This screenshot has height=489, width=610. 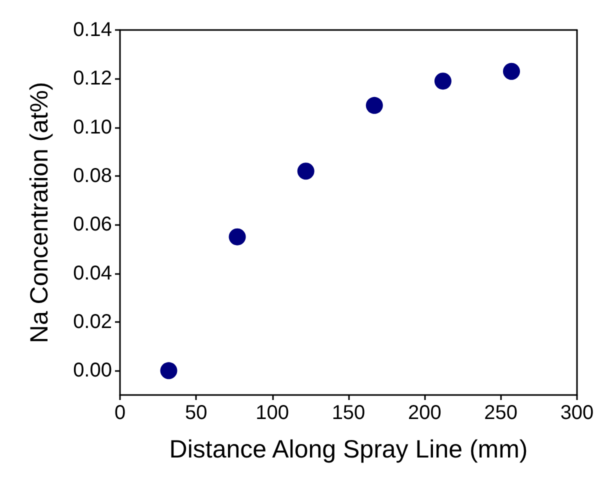 I want to click on y-tick-label: 0.10, so click(x=92, y=127).